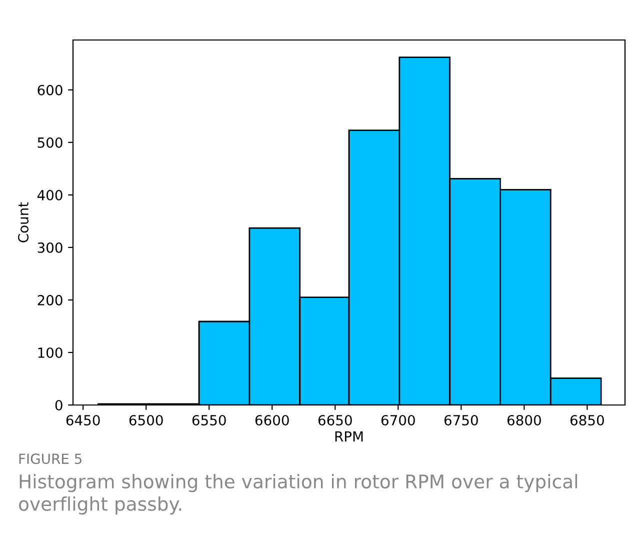 This screenshot has height=543, width=641. Describe the element at coordinates (524, 420) in the screenshot. I see `x-tick-label: 6800` at that location.